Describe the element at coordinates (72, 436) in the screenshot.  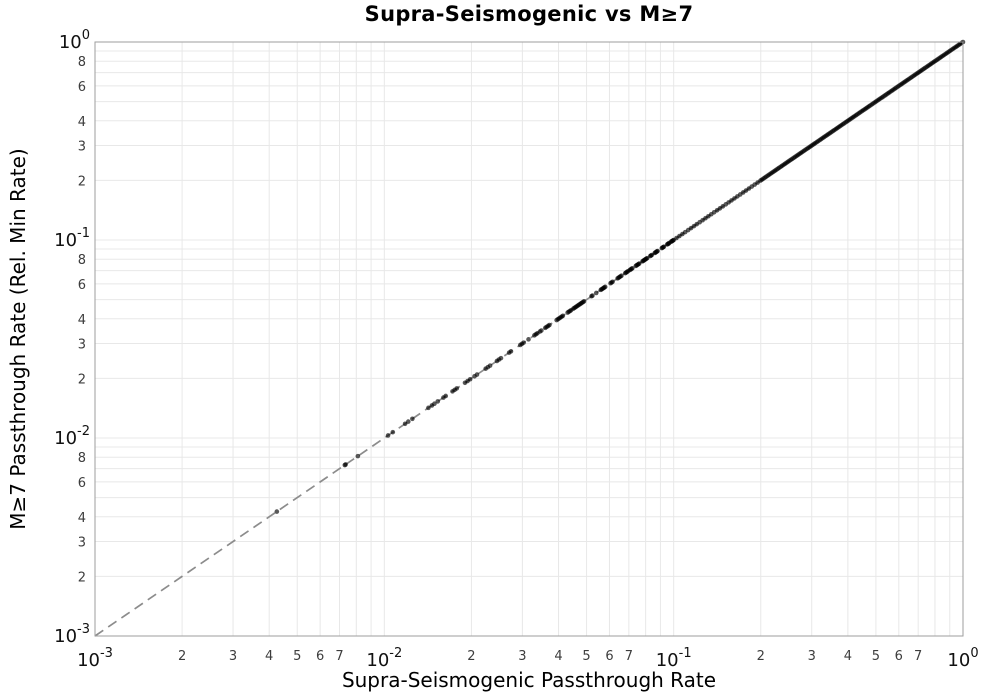
I see `y-major-tick-label: 10⁻²` at that location.